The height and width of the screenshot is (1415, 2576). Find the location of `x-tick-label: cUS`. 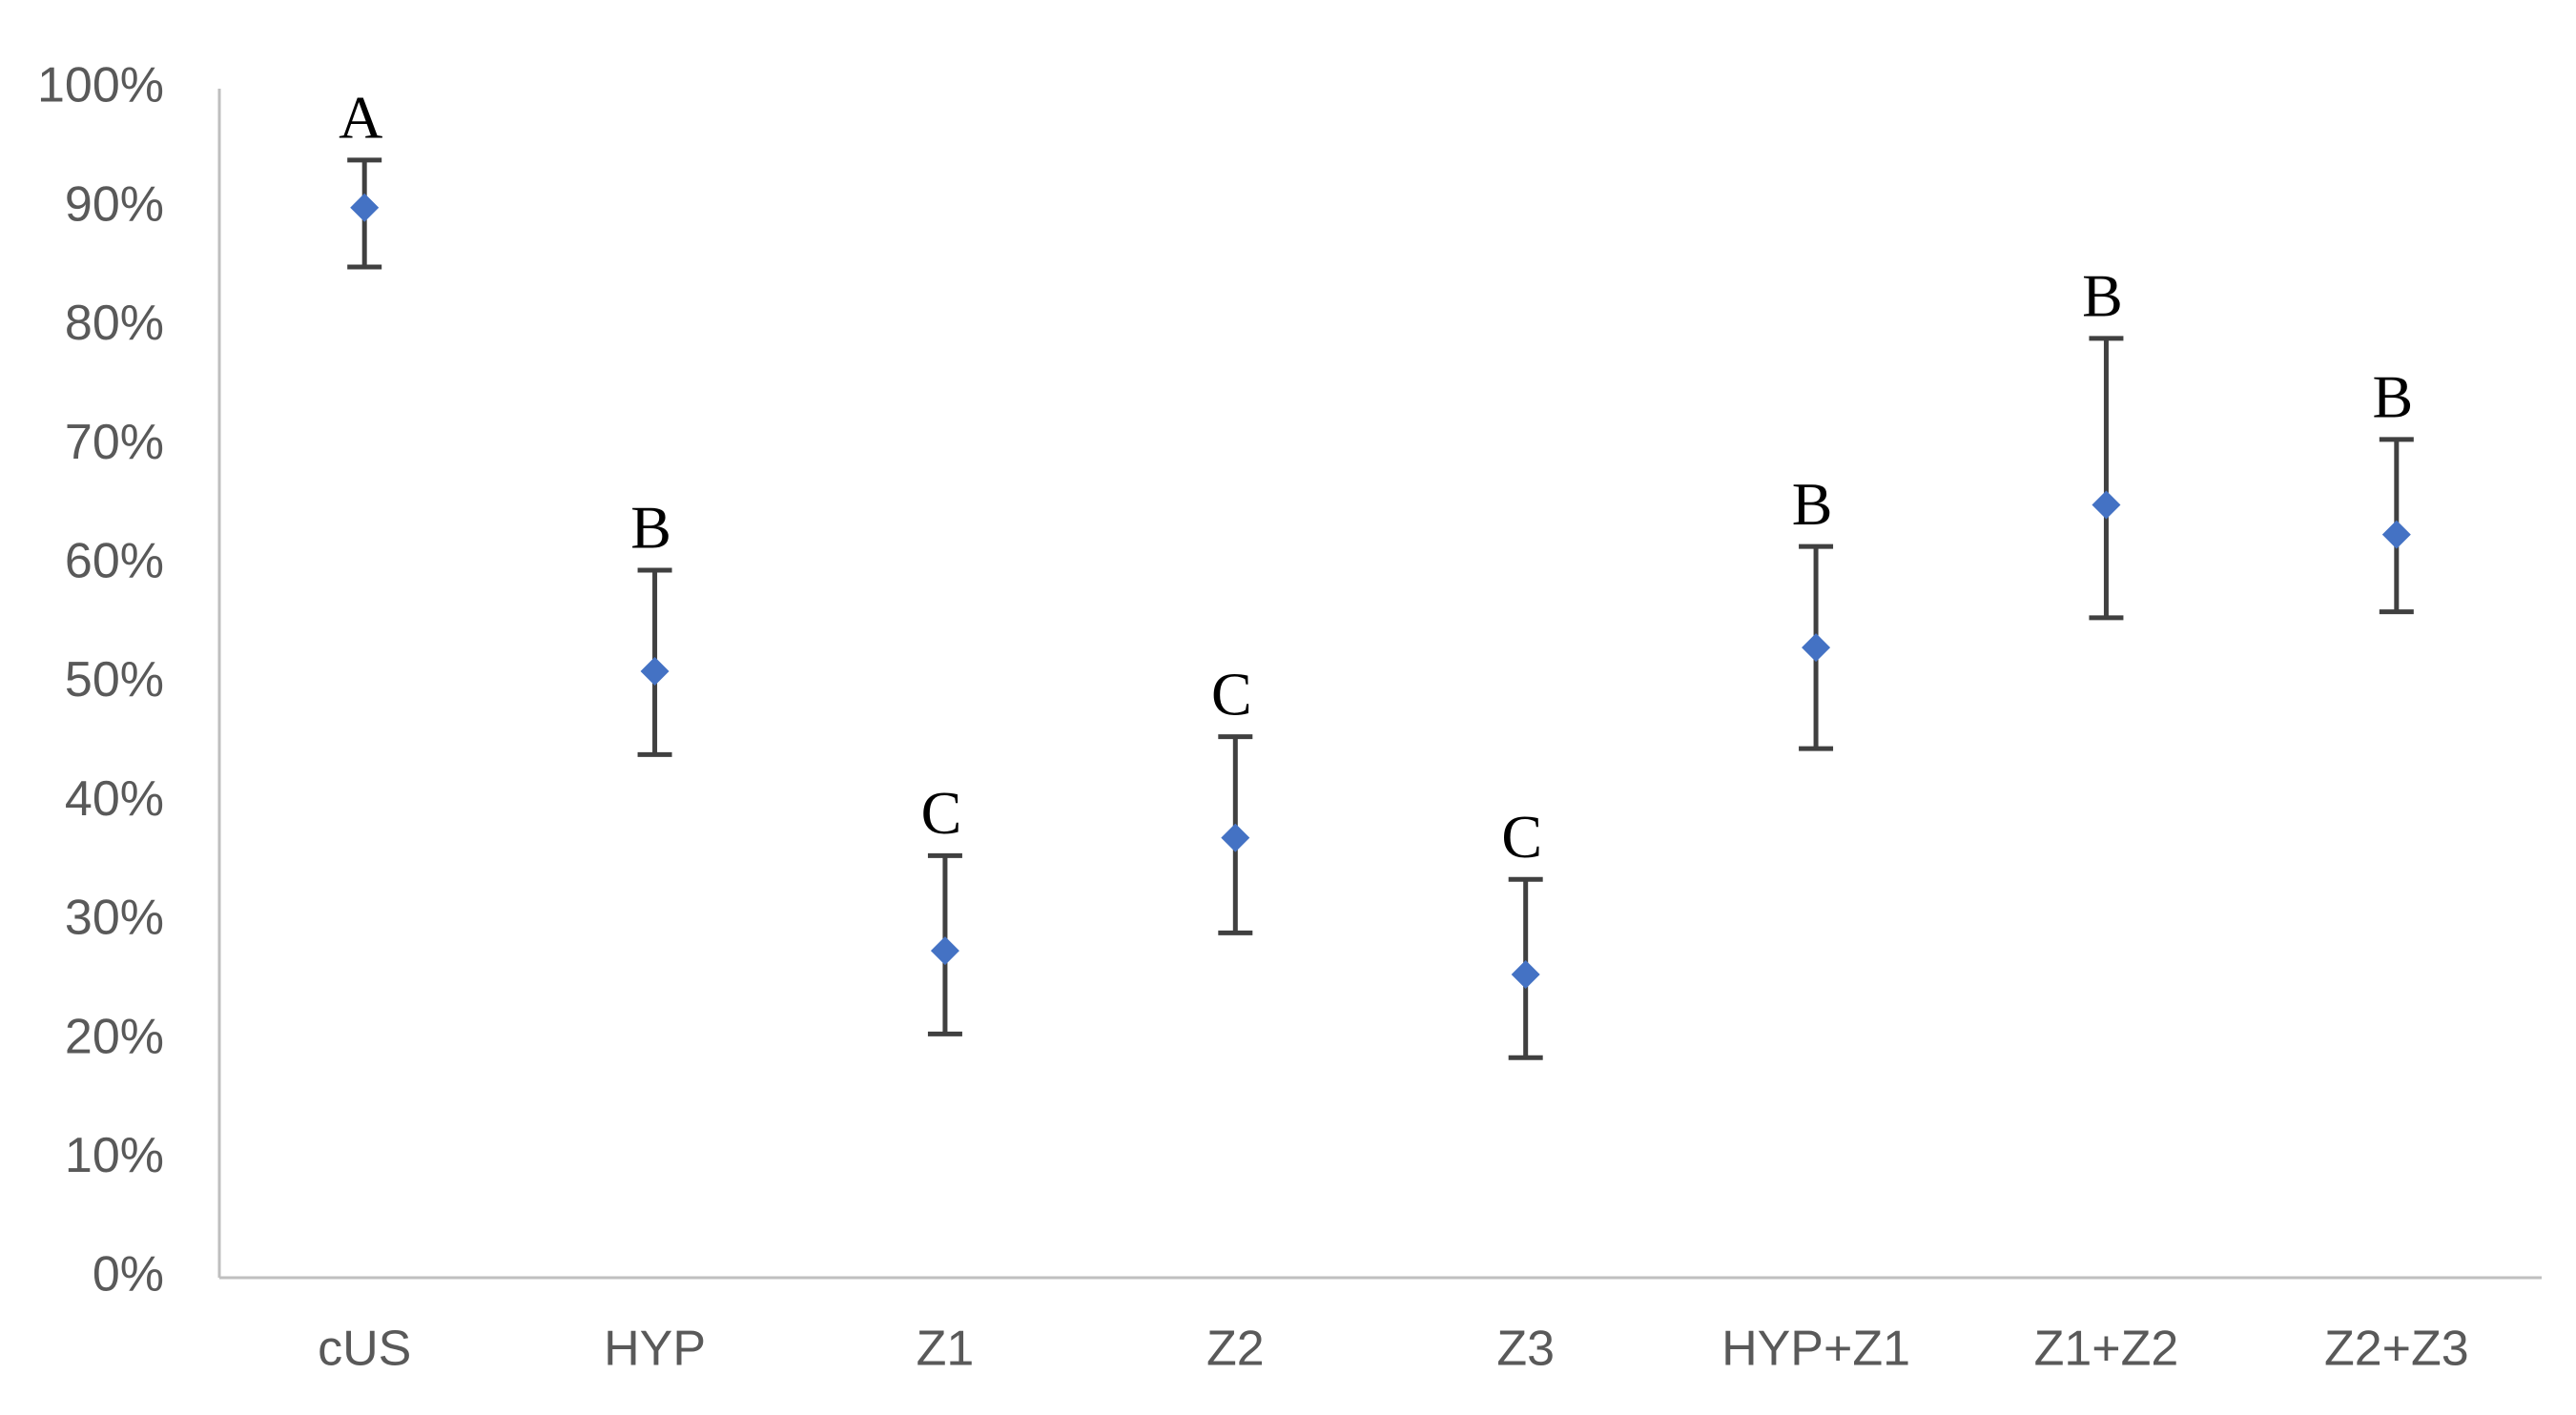

x-tick-label: cUS is located at coordinates (364, 1349).